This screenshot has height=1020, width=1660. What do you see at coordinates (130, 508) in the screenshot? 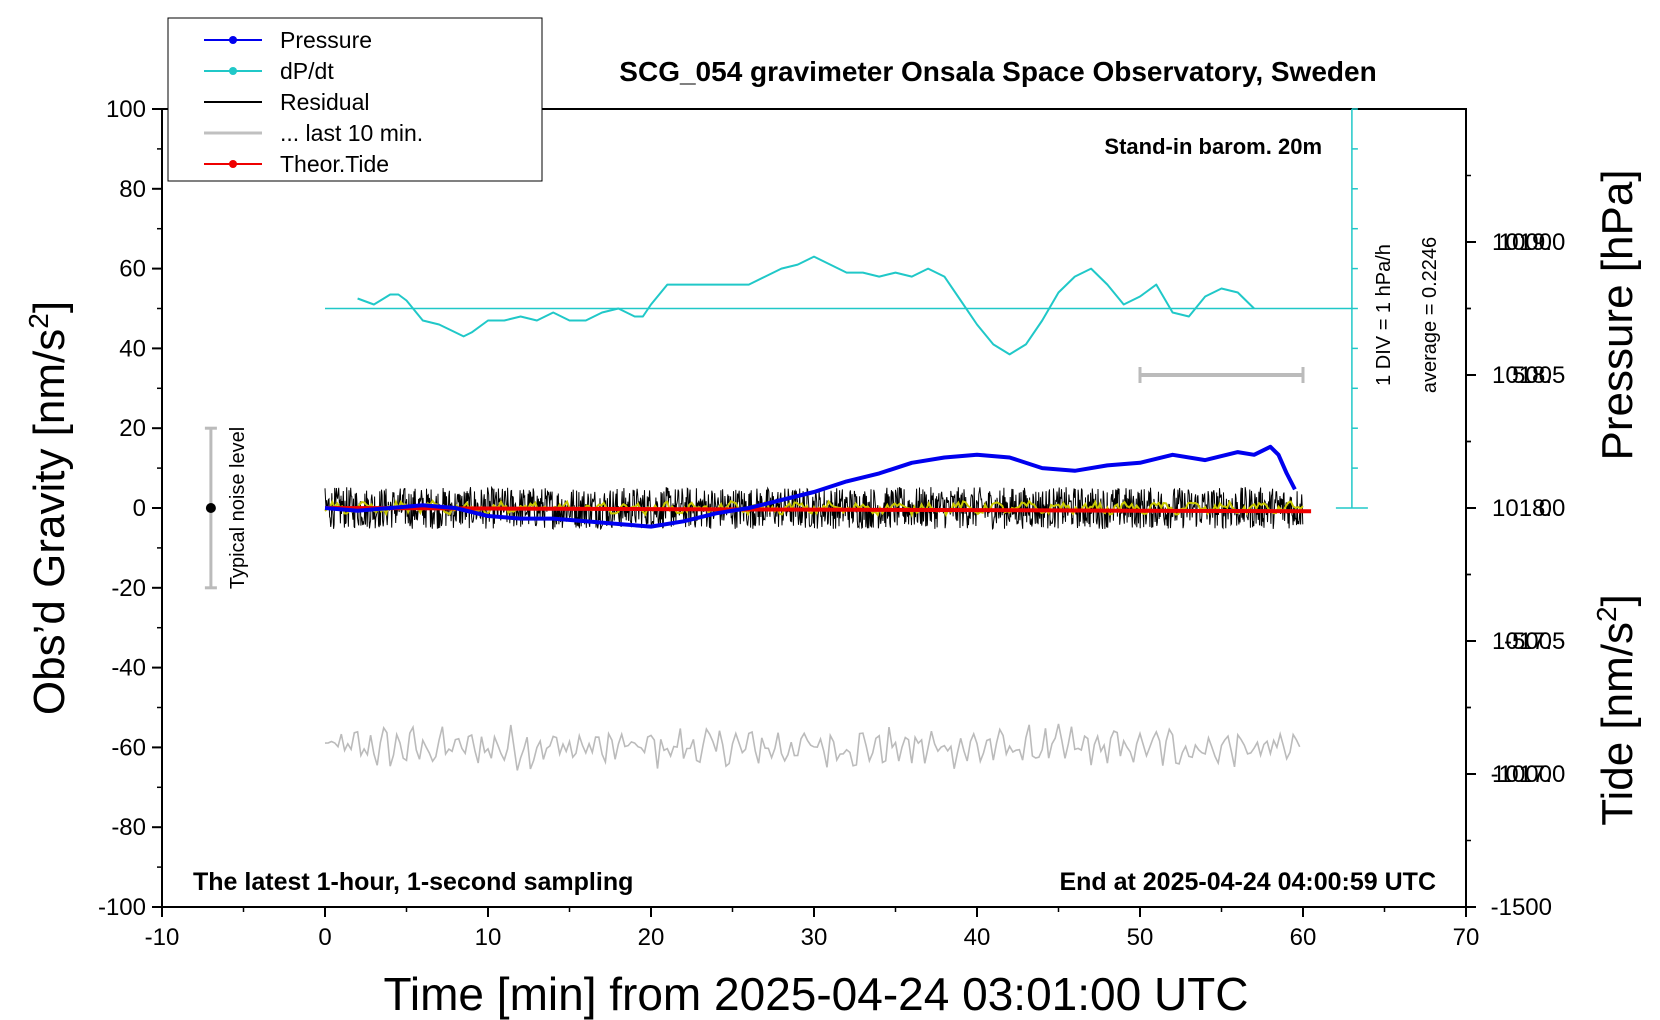
I see `y-axis-ticks: -100 -80 -60 -40 -20 0 20 40 60 80 100` at bounding box center [130, 508].